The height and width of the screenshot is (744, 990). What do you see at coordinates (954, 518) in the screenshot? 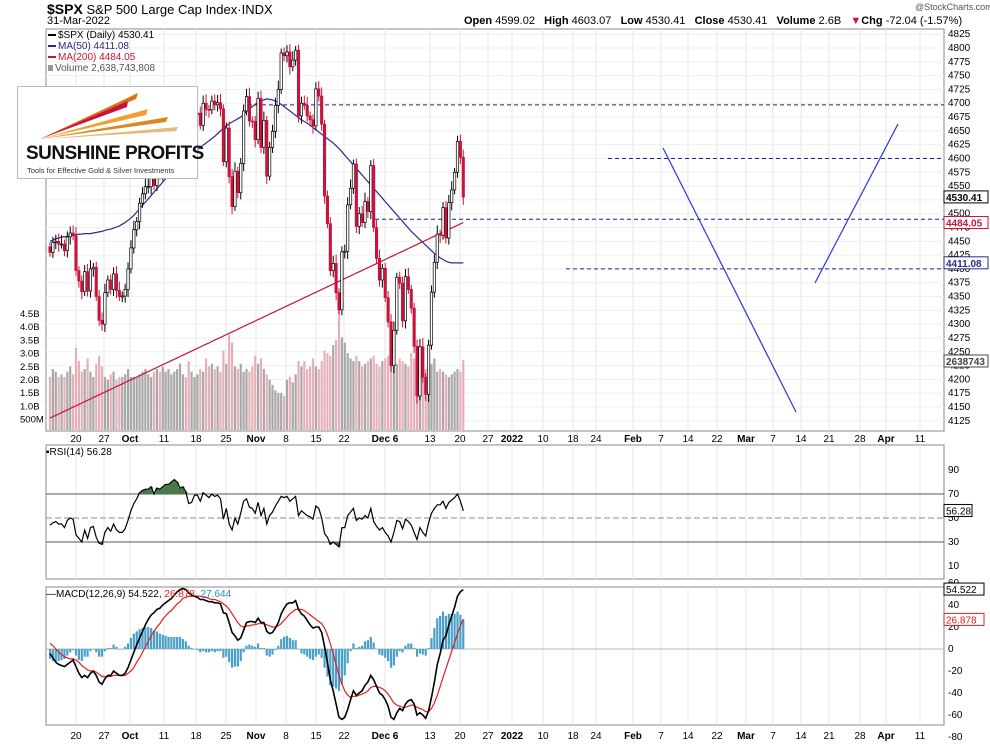
I see `rsi-tick-label: 50` at bounding box center [954, 518].